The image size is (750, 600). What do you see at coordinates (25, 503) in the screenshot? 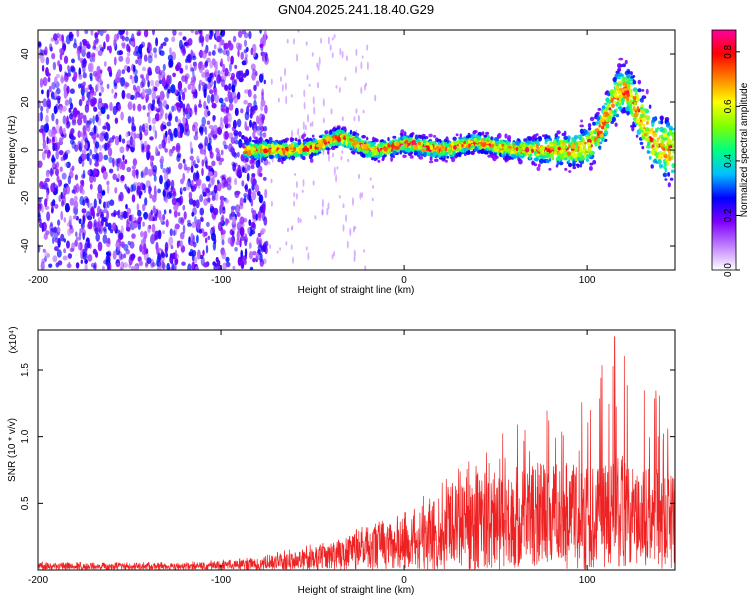
I see `snr-y-tick-label: 0.5` at bounding box center [25, 503].